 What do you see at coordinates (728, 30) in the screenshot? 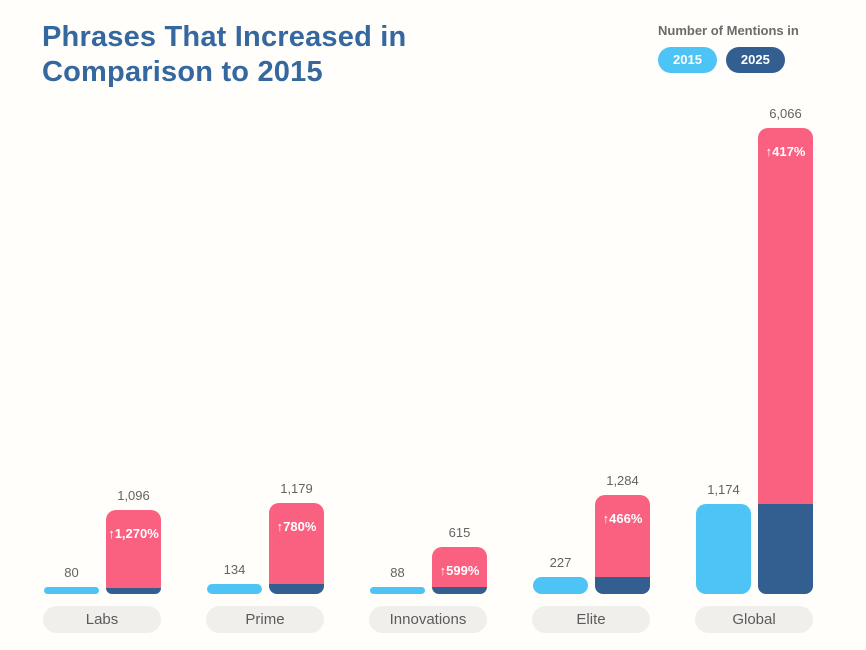
I see `legend-title: Number of Mentions in` at bounding box center [728, 30].